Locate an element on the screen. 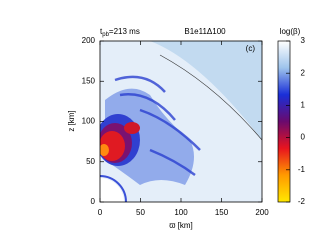 The height and width of the screenshot is (252, 320). colorbar-tick-label: 2 is located at coordinates (303, 72).